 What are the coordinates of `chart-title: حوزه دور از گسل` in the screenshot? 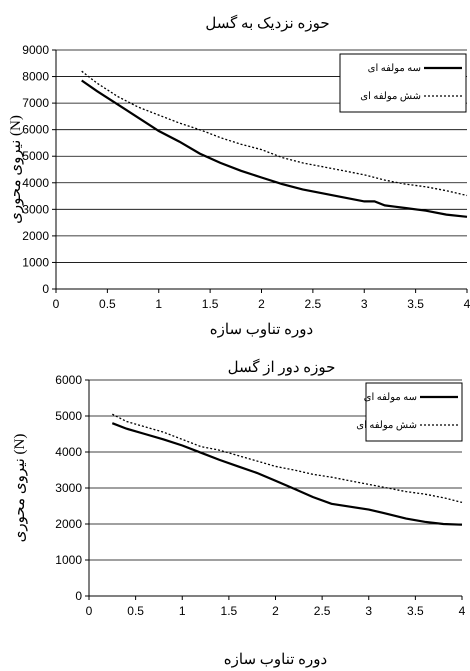 It's located at (282, 367).